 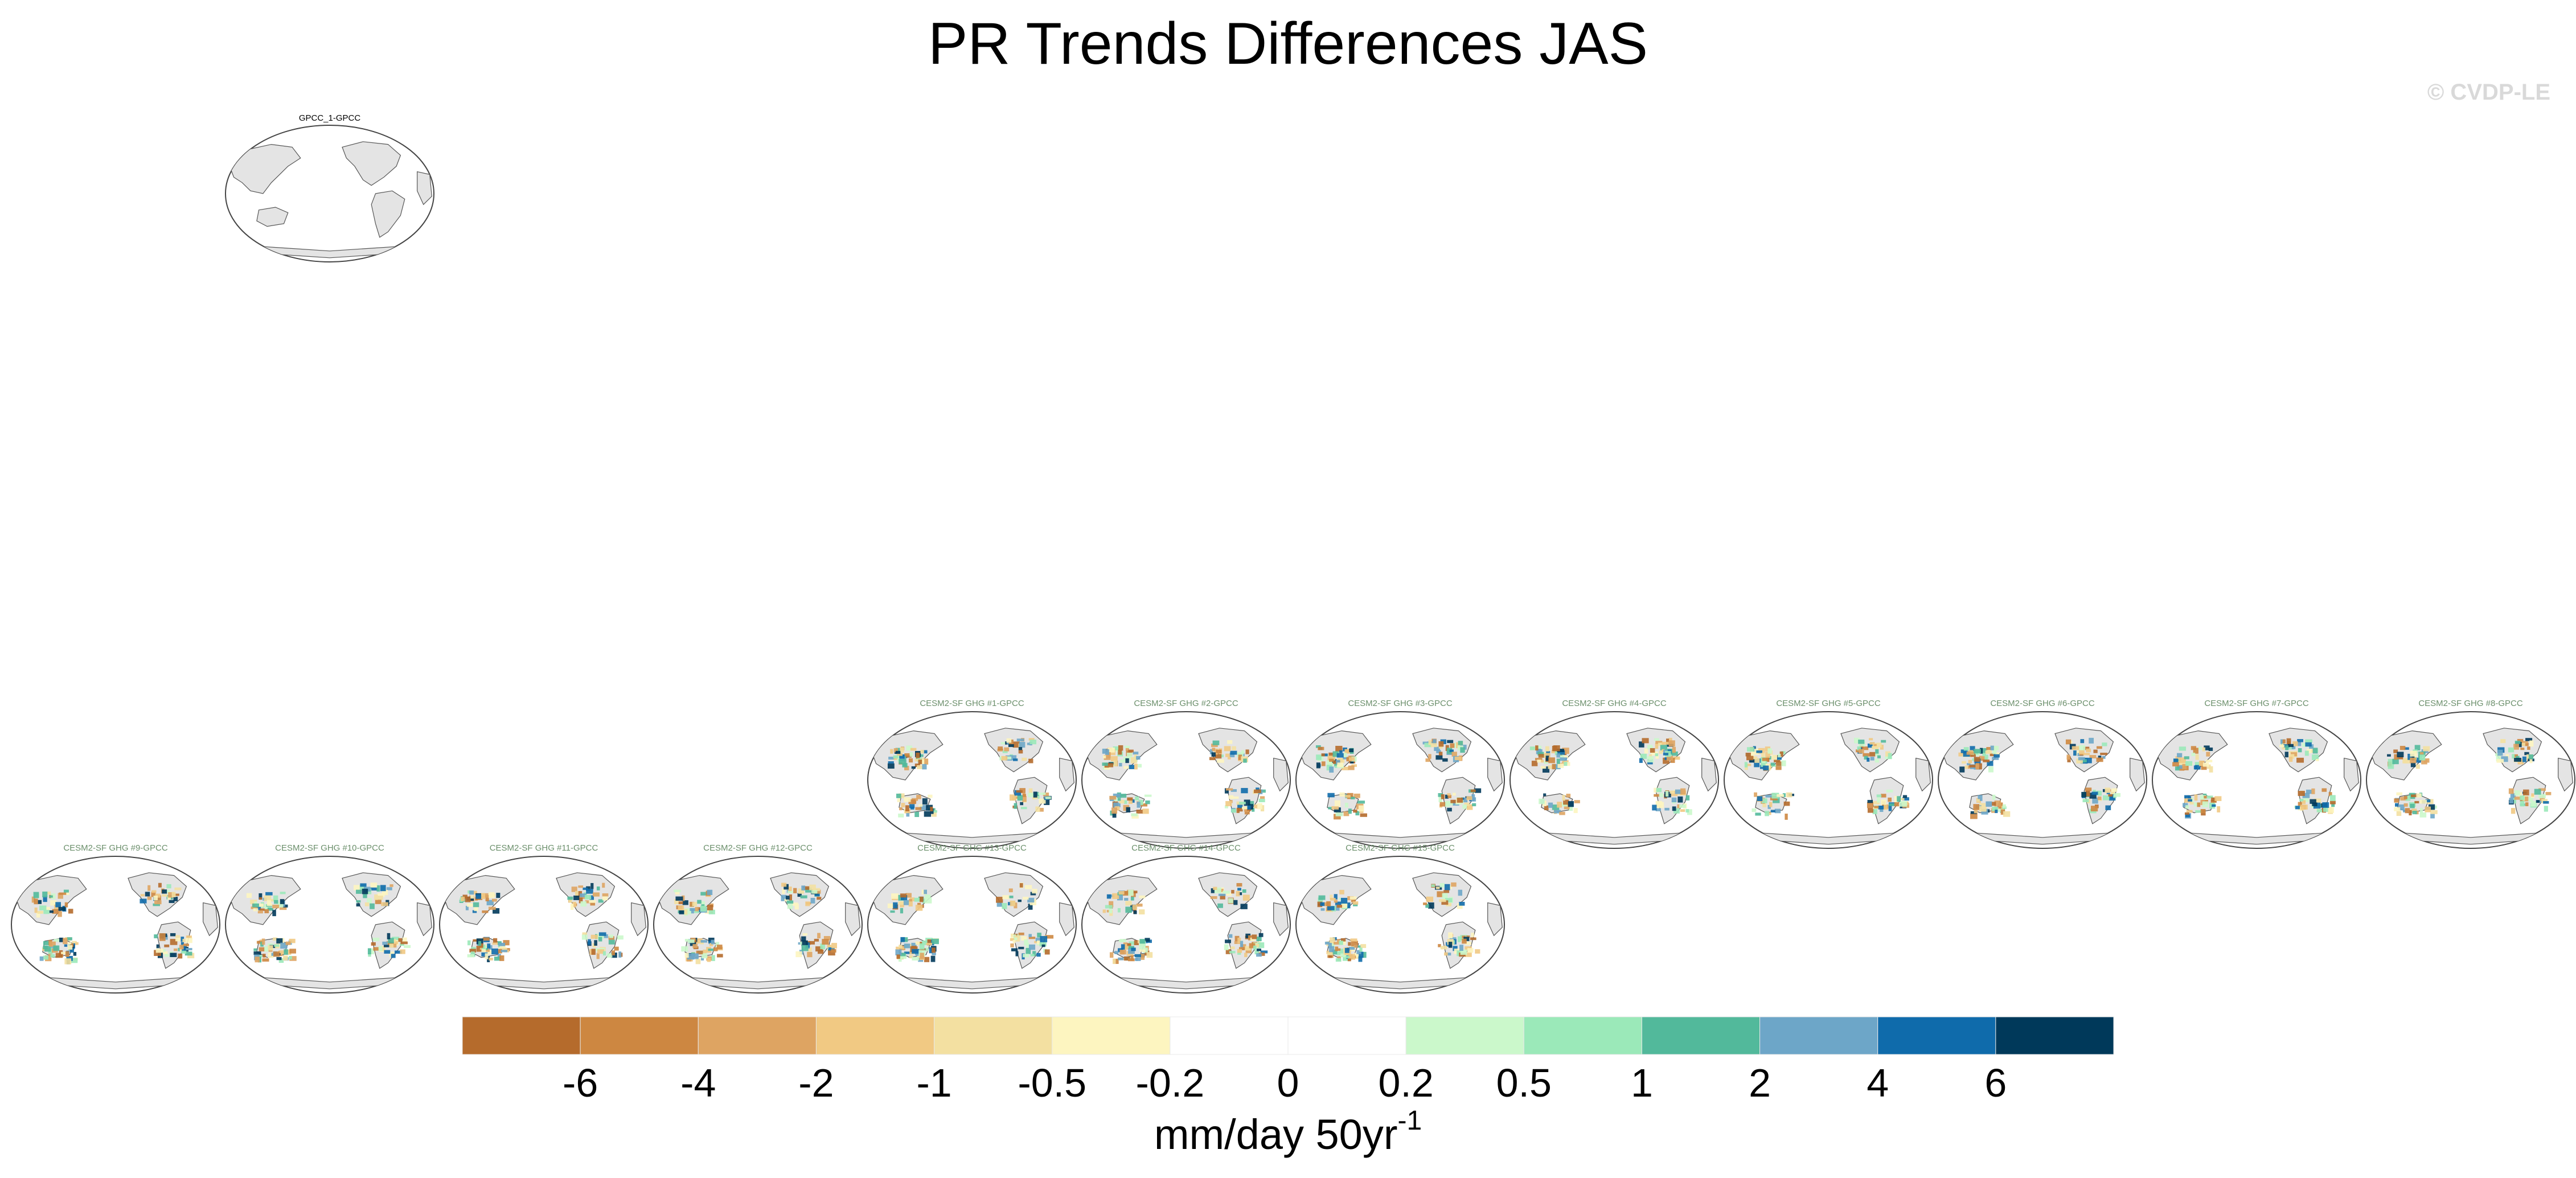 I want to click on map-panel: CESM2-SF GHG #5-GPCC, so click(x=1828, y=774).